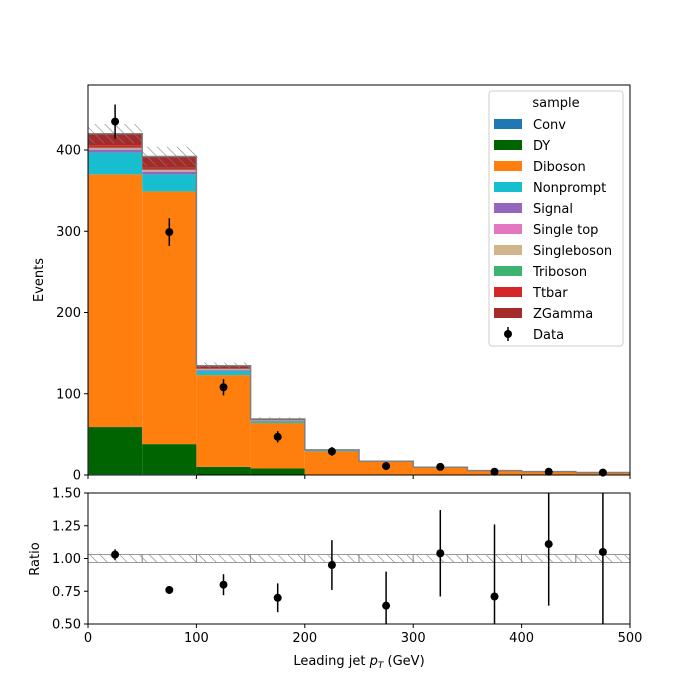  What do you see at coordinates (331, 661) in the screenshot?
I see `x-axis-label-text: Leading jet` at bounding box center [331, 661].